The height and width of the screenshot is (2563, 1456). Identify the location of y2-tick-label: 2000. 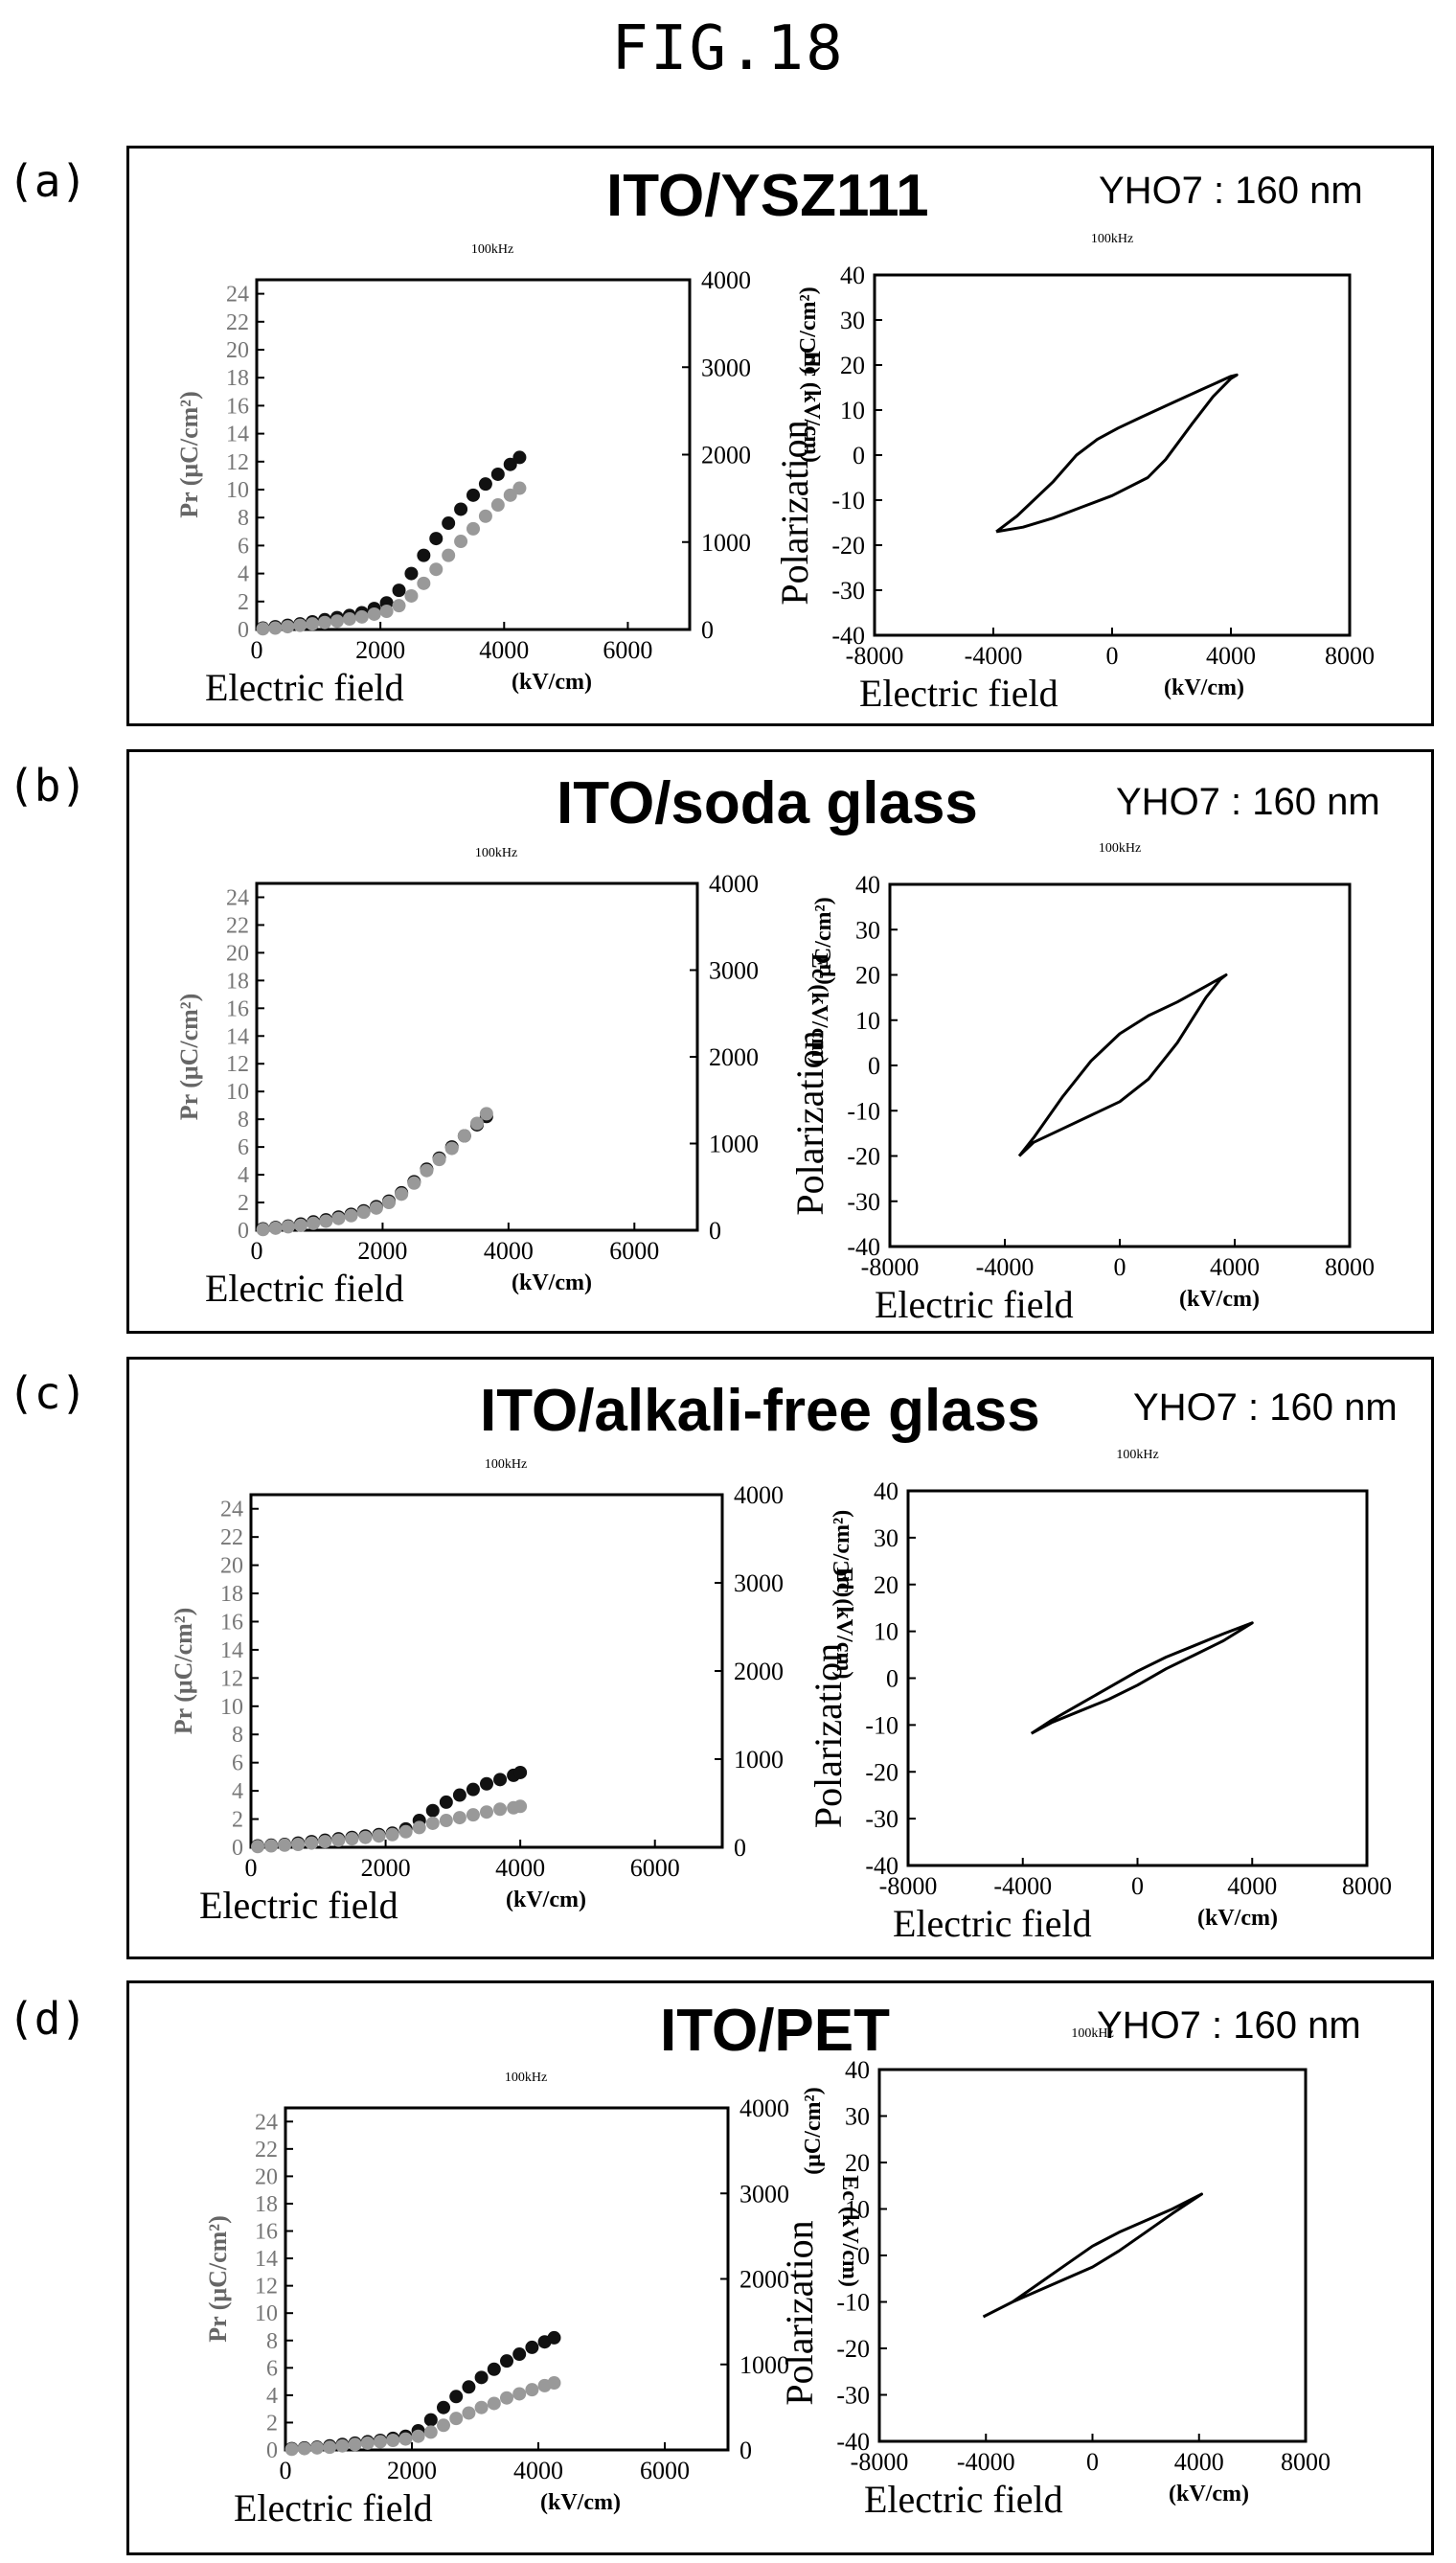
(734, 1057).